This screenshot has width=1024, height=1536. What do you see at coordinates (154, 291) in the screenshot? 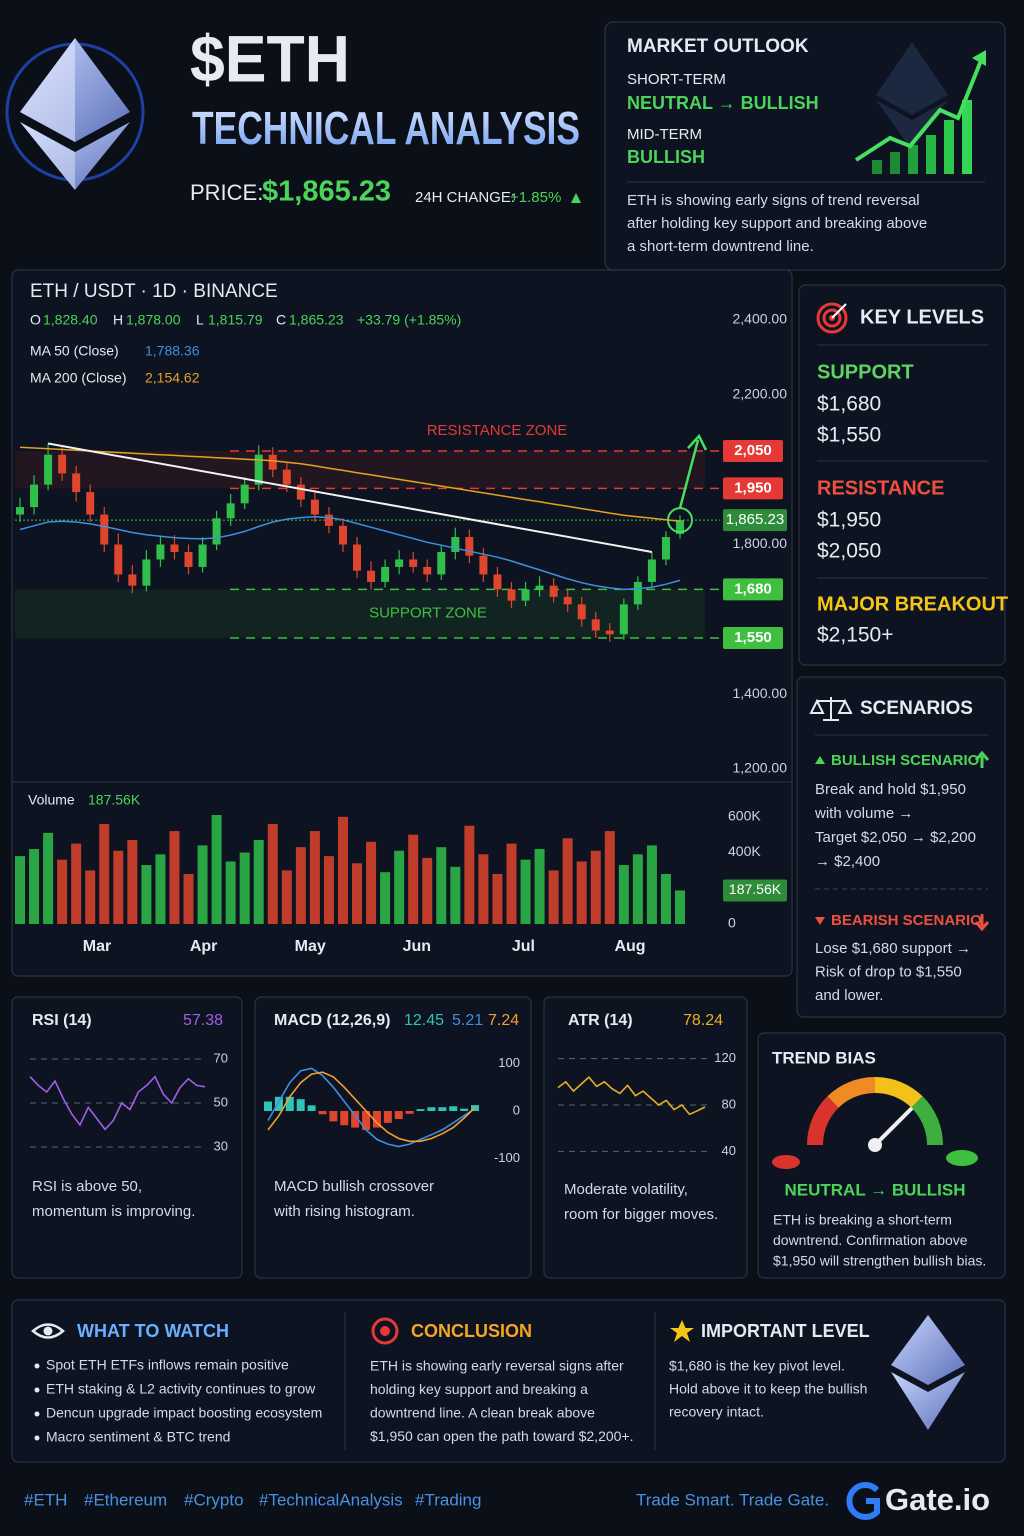
I see `chart-title: ETH / USDT · 1D · BINANCE` at bounding box center [154, 291].